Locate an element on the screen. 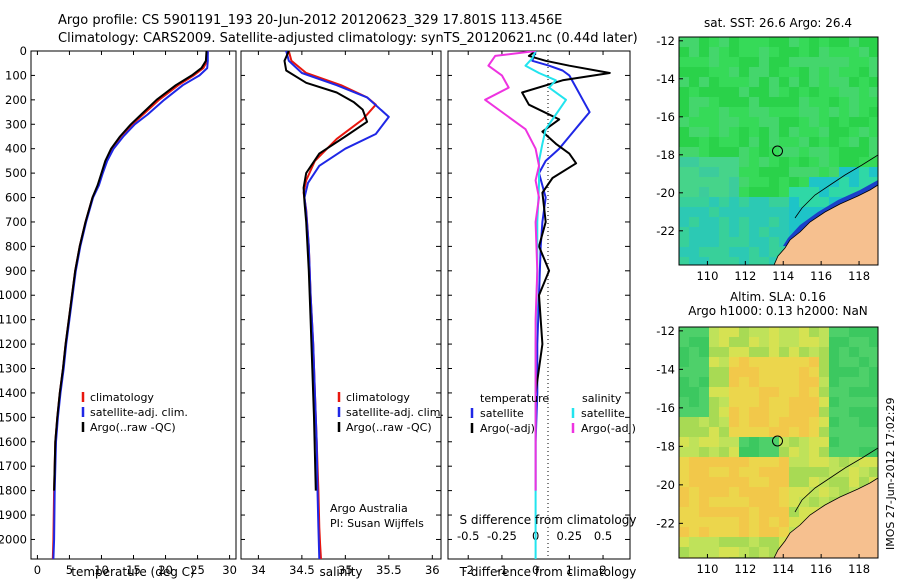  lat-tick-label: -12 is located at coordinates (665, 331).